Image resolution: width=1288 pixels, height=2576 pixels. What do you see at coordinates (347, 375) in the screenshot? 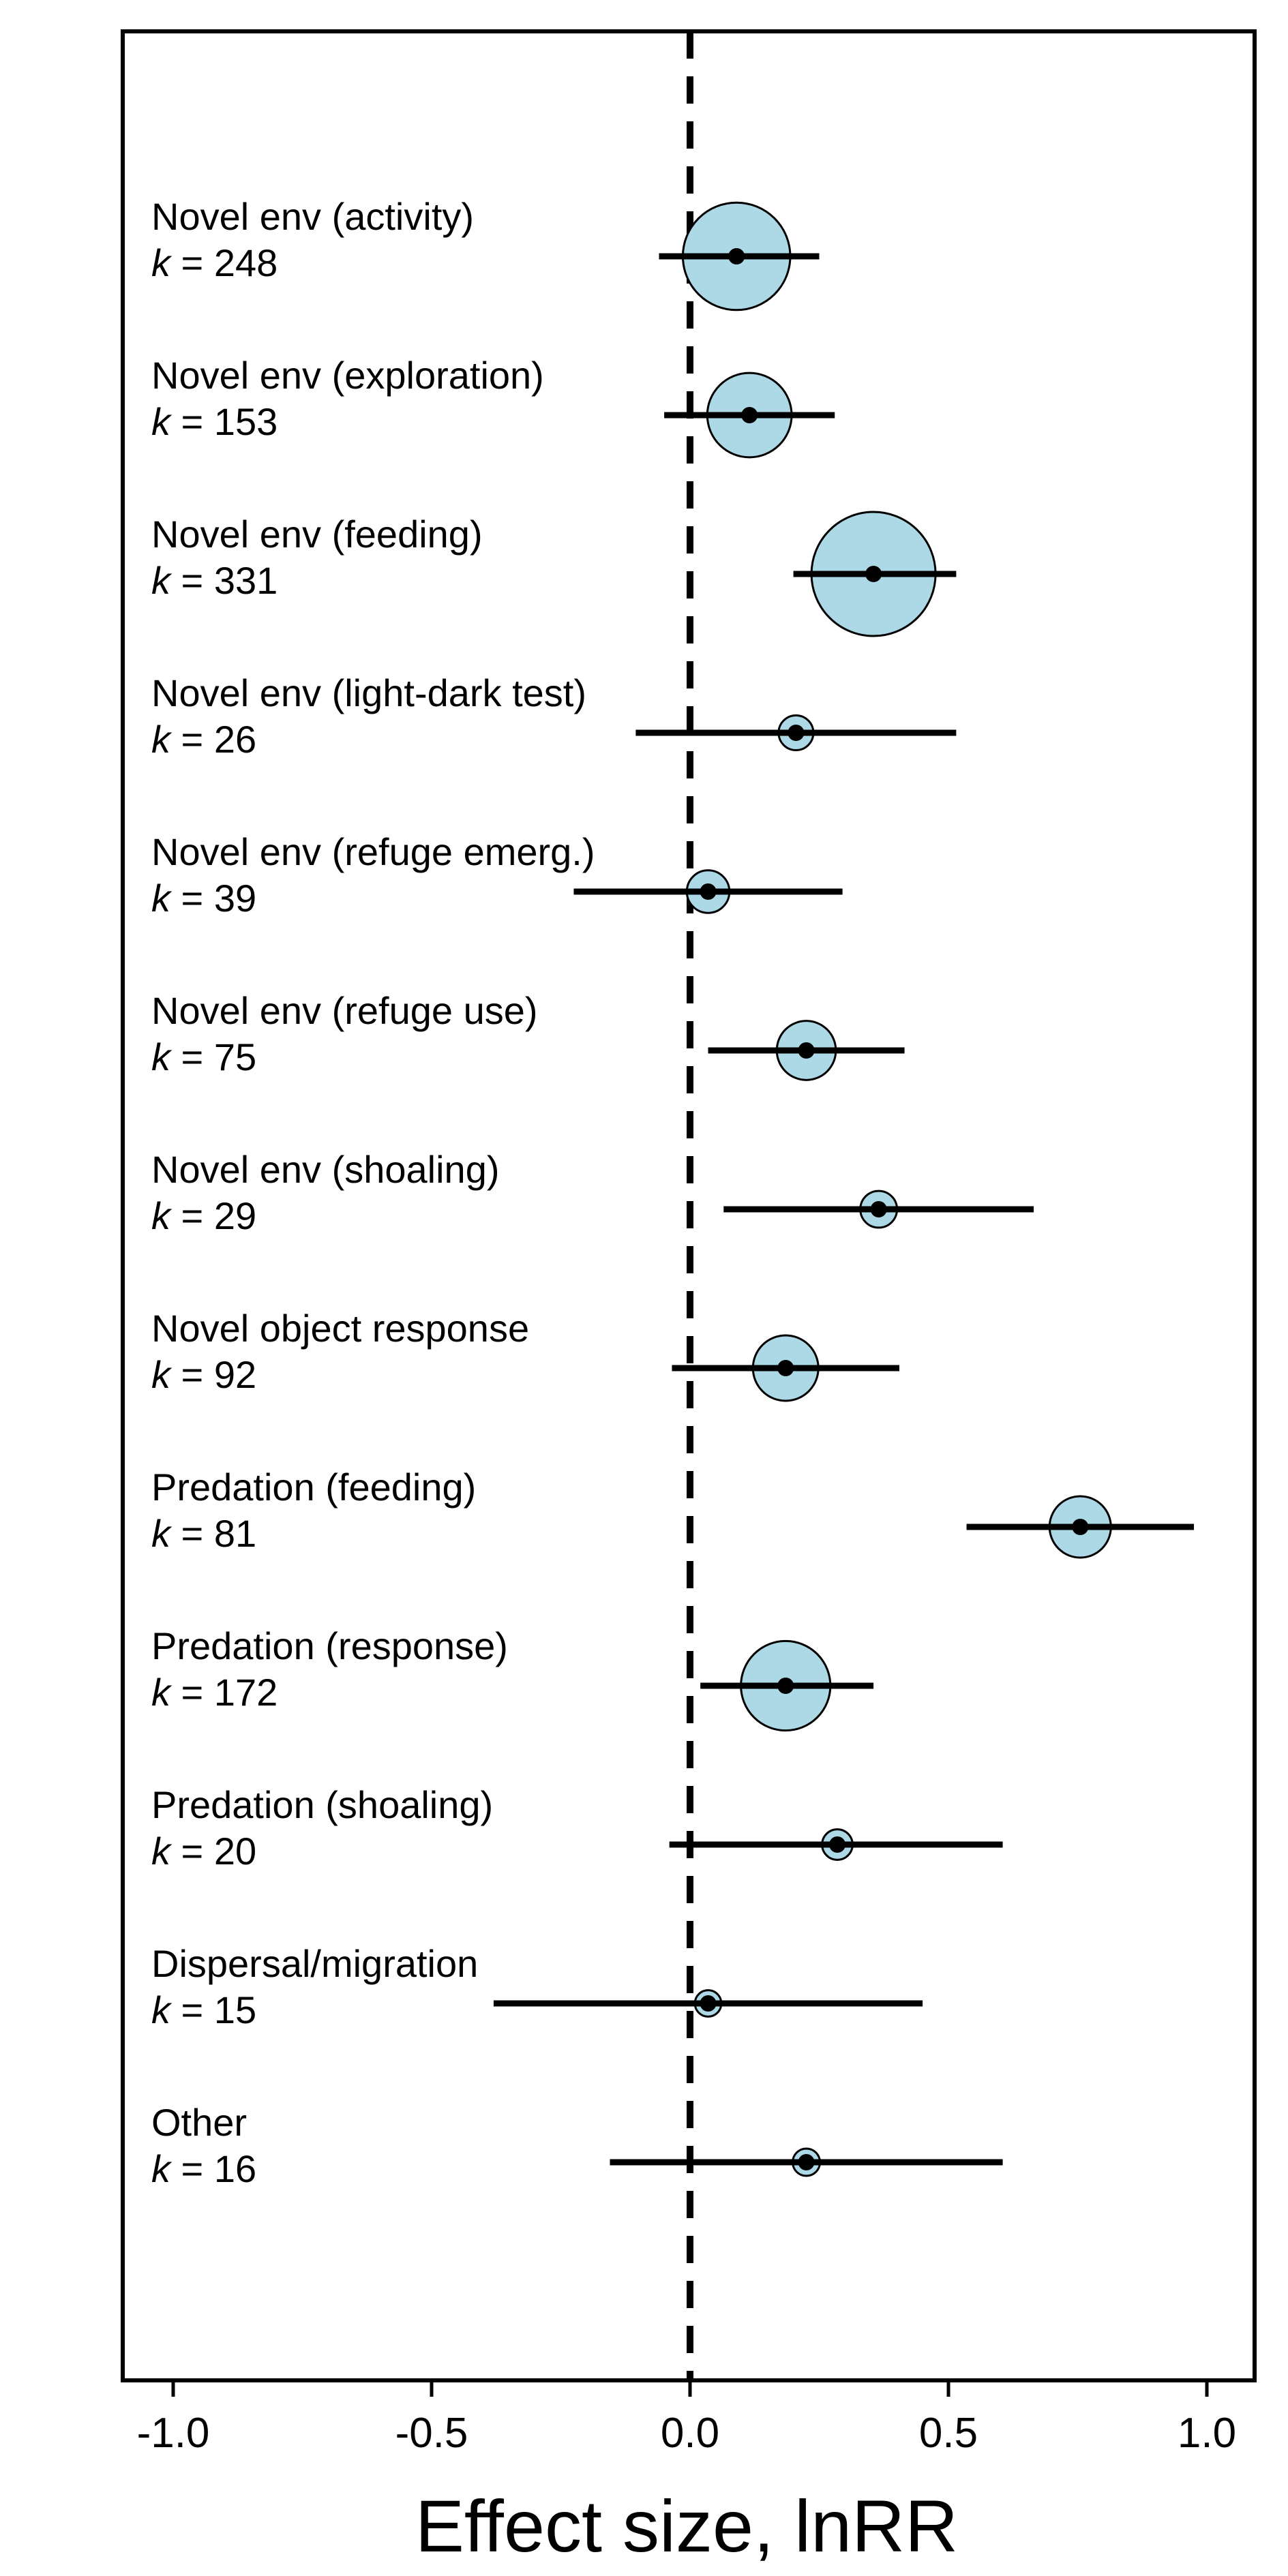
I see `row-label: Novel env (exploration)` at bounding box center [347, 375].